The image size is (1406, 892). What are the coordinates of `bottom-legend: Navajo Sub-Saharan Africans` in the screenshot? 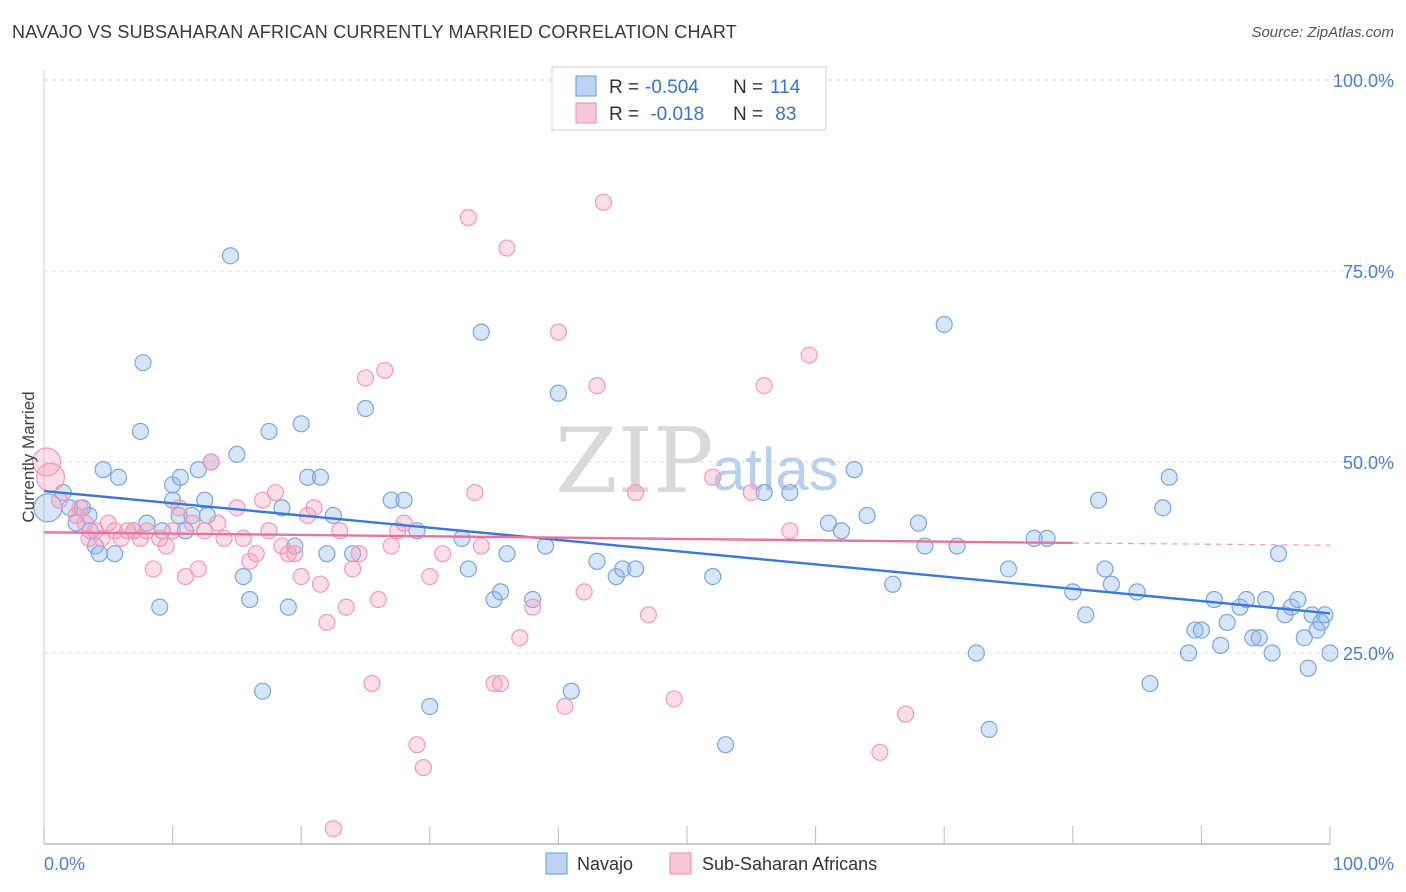 It's located at (711, 863).